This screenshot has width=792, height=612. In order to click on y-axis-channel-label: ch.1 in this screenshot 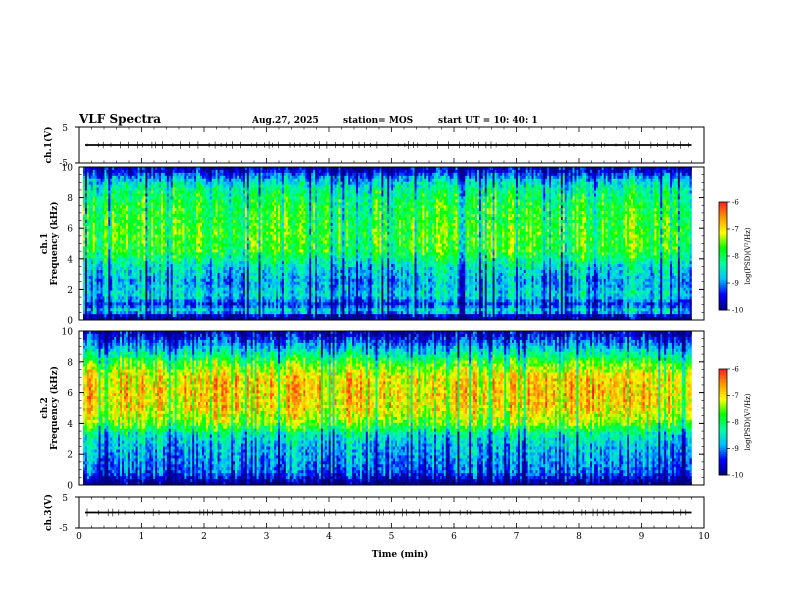, I will do `click(45, 243)`.